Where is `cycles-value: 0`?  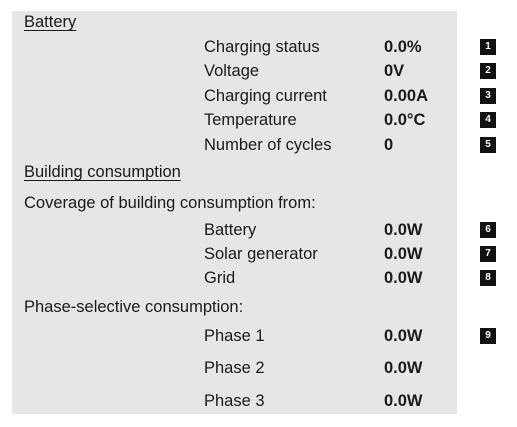 cycles-value: 0 is located at coordinates (389, 145).